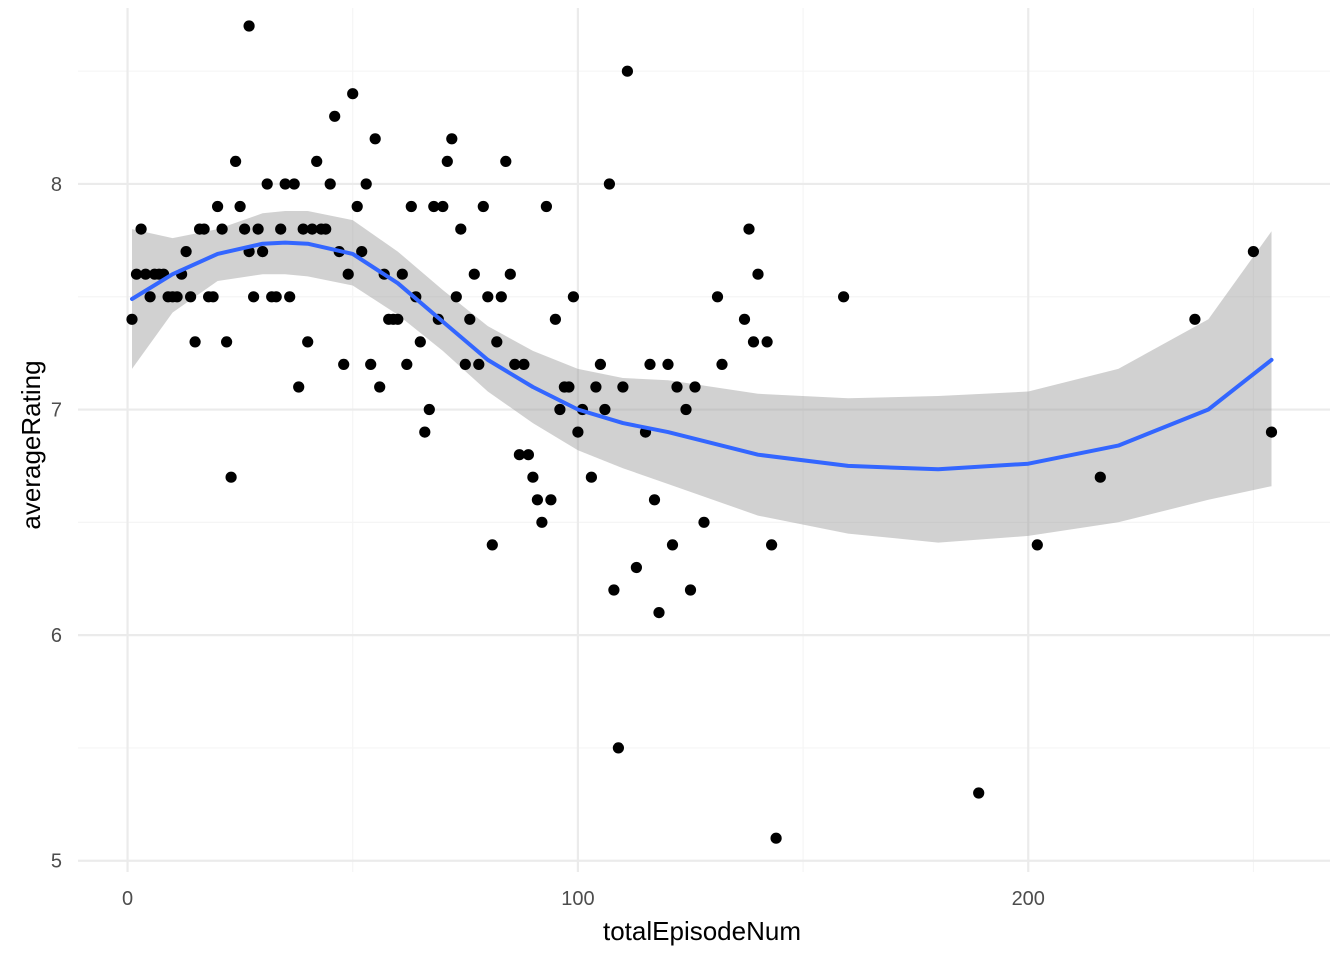  Describe the element at coordinates (56, 411) in the screenshot. I see `y-tick-label: 7` at that location.